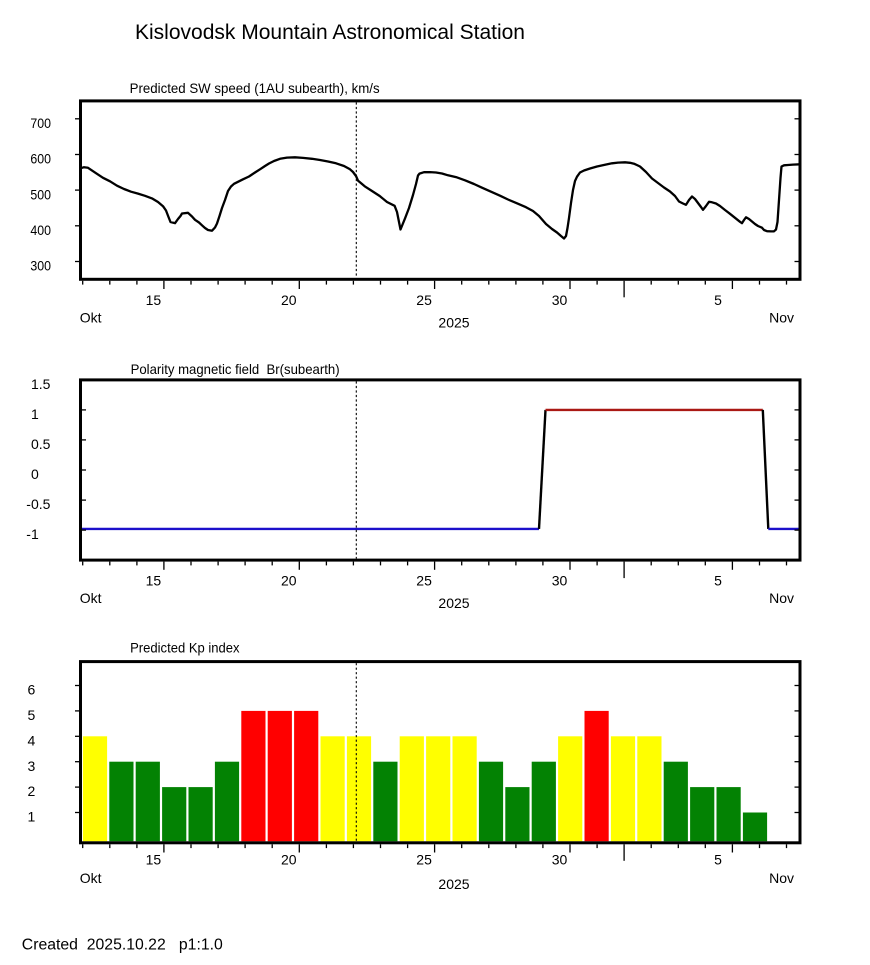  What do you see at coordinates (32, 791) in the screenshot?
I see `svg-text: 2` at bounding box center [32, 791].